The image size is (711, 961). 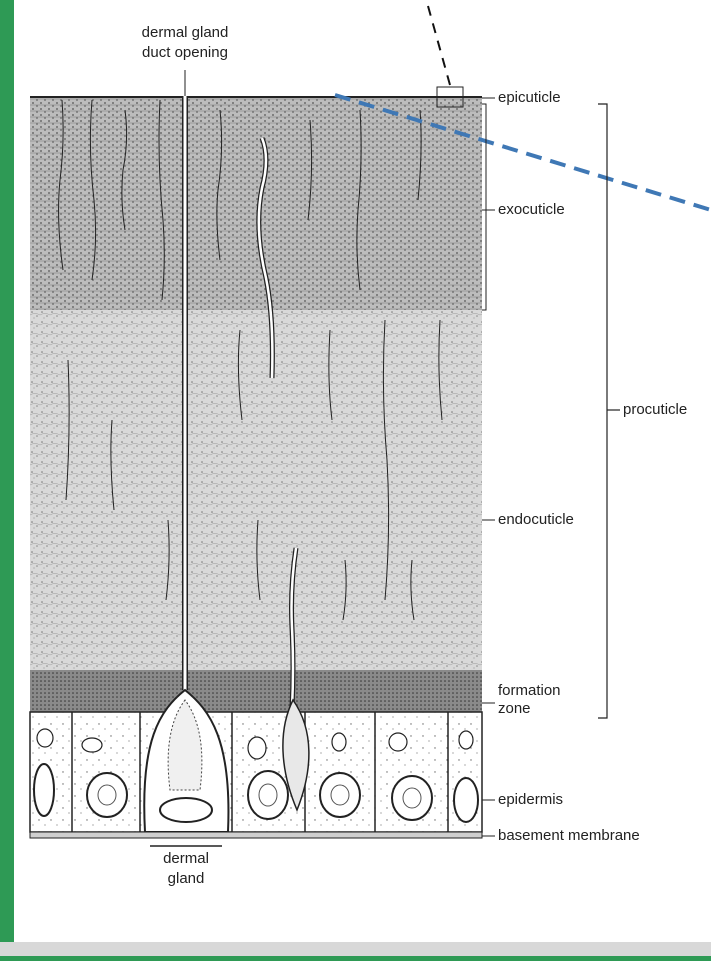 What do you see at coordinates (536, 519) in the screenshot?
I see `label-endocuticle: endocuticle` at bounding box center [536, 519].